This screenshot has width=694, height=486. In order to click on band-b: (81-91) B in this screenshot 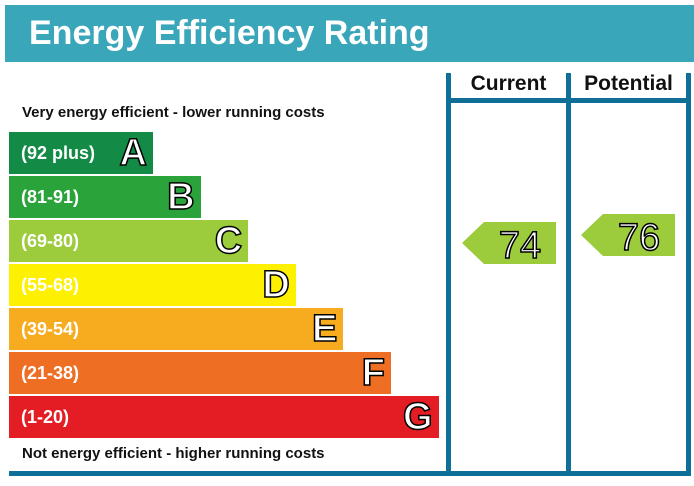, I will do `click(105, 197)`.